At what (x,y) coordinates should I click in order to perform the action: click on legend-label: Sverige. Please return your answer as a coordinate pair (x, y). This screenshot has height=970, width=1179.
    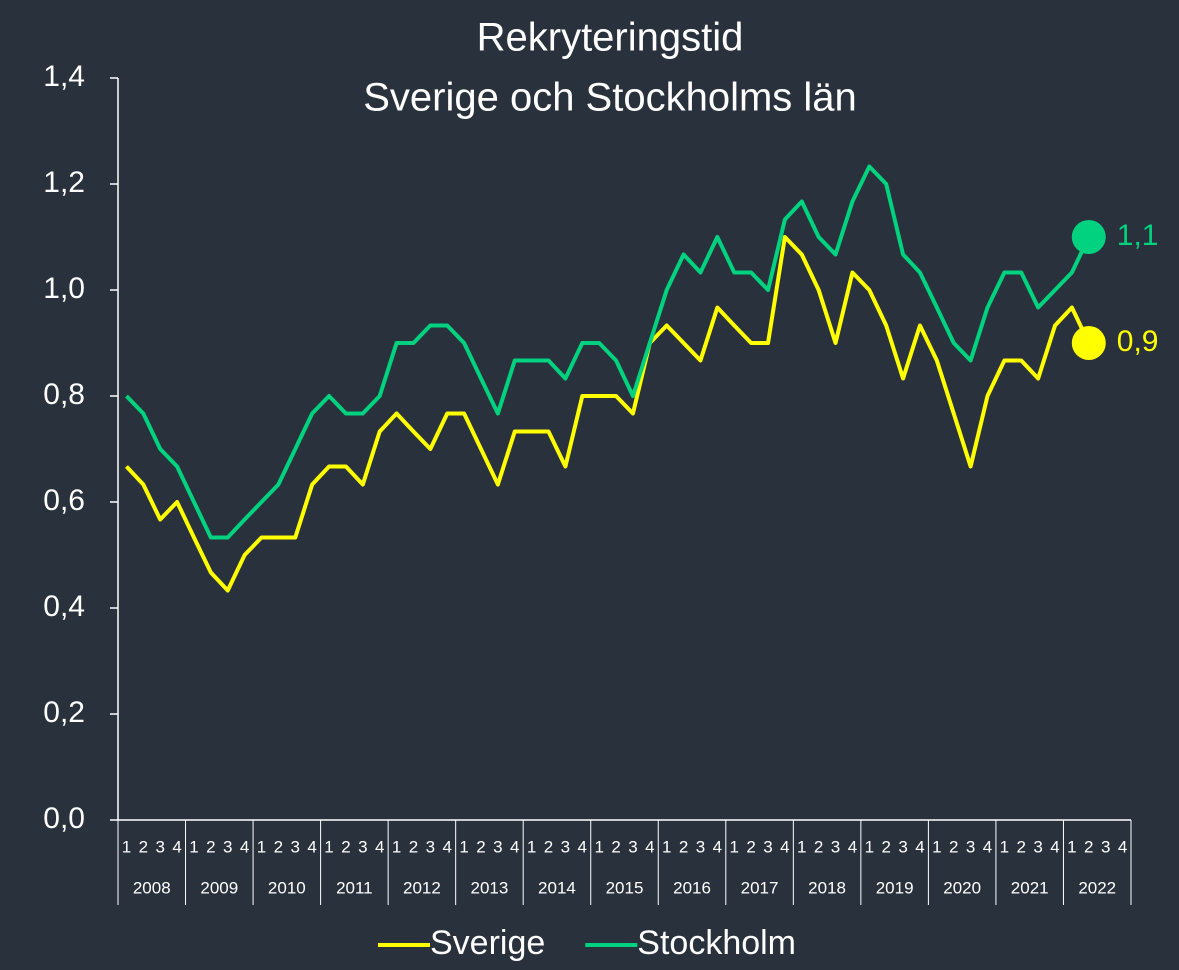
    Looking at the image, I should click on (487, 943).